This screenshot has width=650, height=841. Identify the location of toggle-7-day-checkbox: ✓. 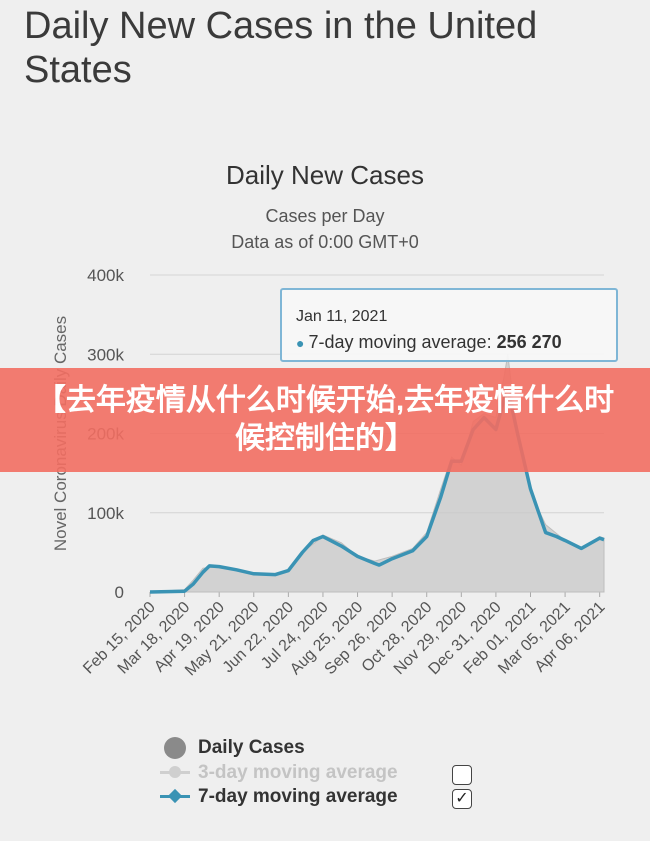
(462, 799).